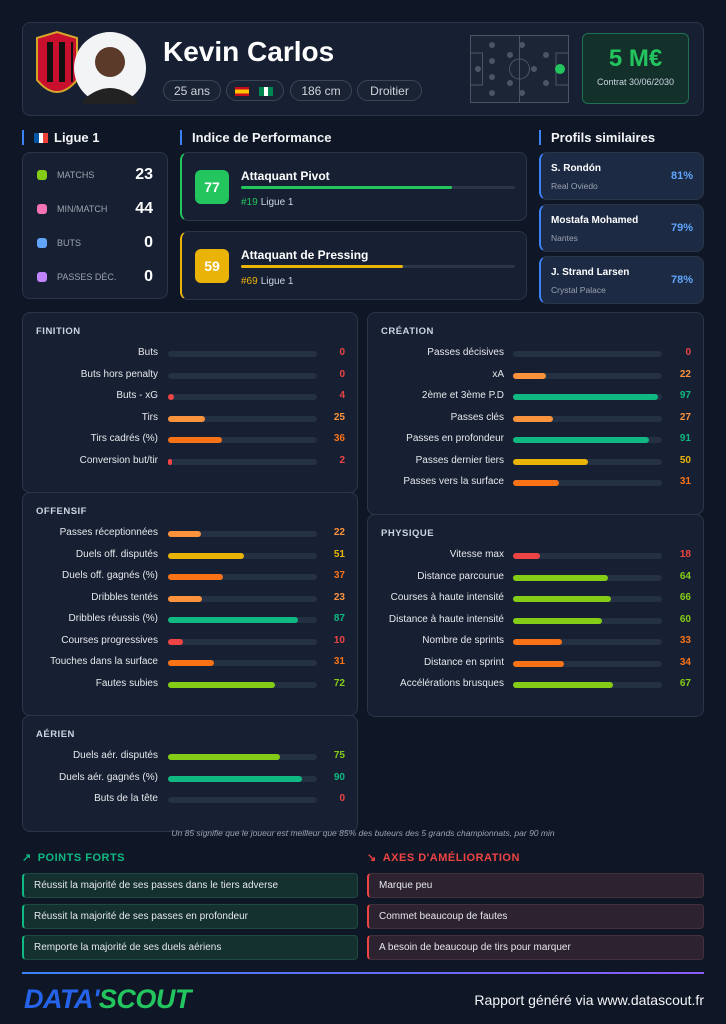 This screenshot has width=726, height=1024. What do you see at coordinates (576, 168) in the screenshot?
I see `similar-name: S. Rondón` at bounding box center [576, 168].